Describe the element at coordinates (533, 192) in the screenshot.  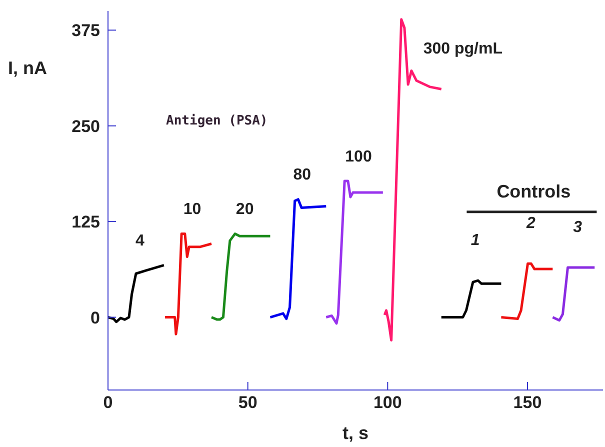
I see `annotation: Controls` at that location.